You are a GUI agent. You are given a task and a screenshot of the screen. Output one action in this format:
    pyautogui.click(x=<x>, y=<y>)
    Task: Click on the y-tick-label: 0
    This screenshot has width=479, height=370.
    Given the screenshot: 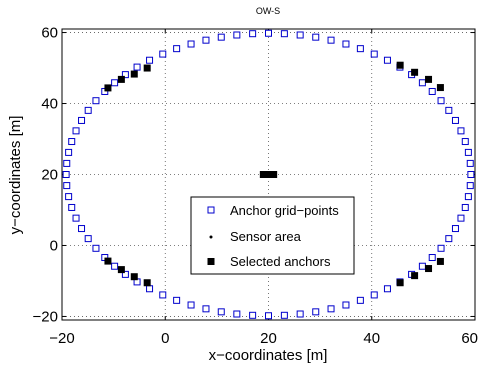 What is the action you would take?
    pyautogui.click(x=54, y=245)
    